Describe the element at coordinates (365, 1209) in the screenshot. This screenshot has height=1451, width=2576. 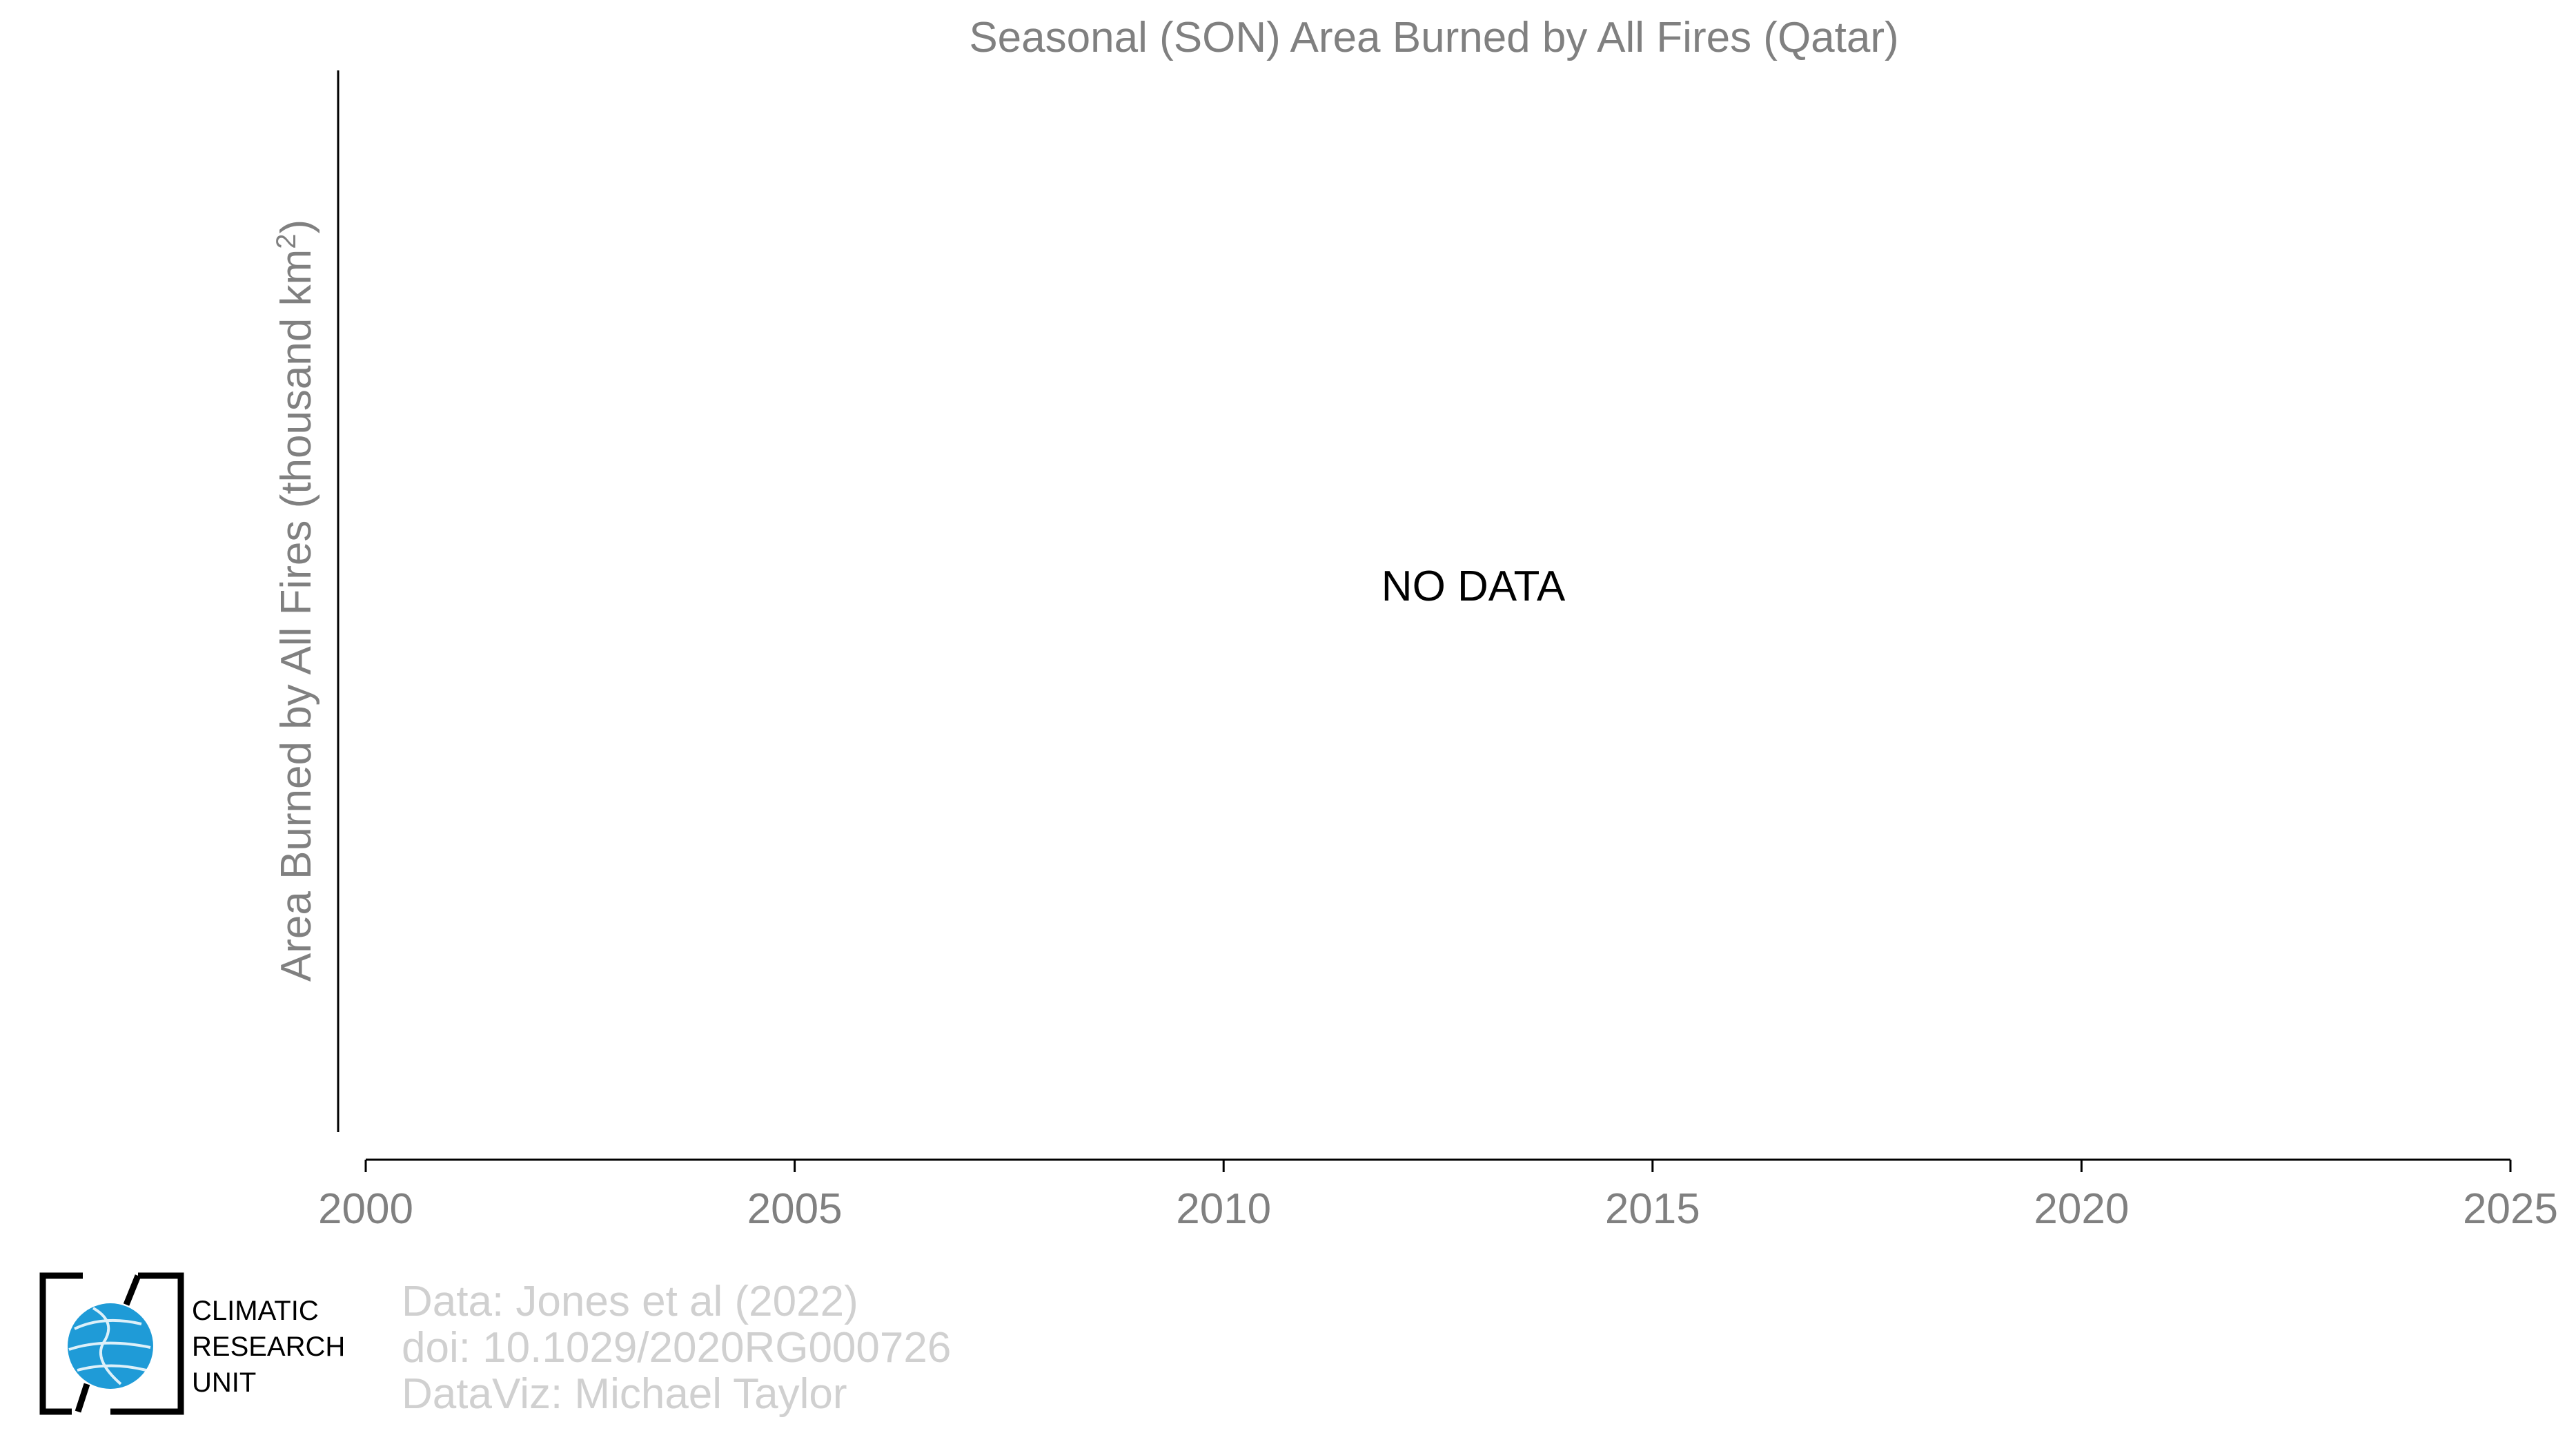
I see `x-tick-label: 2000` at that location.